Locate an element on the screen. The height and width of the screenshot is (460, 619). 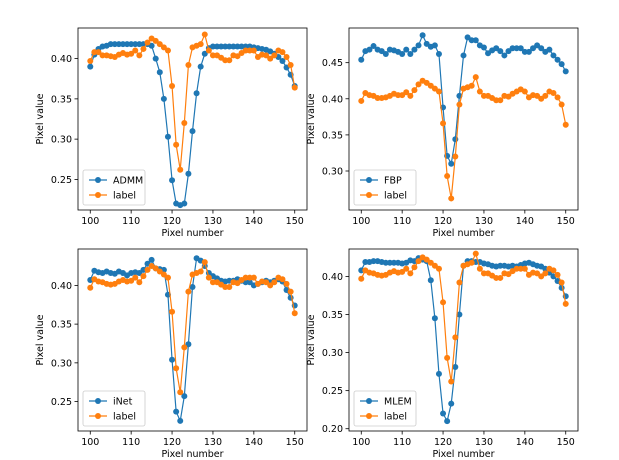
x-tick-label: 110 is located at coordinates (402, 221).